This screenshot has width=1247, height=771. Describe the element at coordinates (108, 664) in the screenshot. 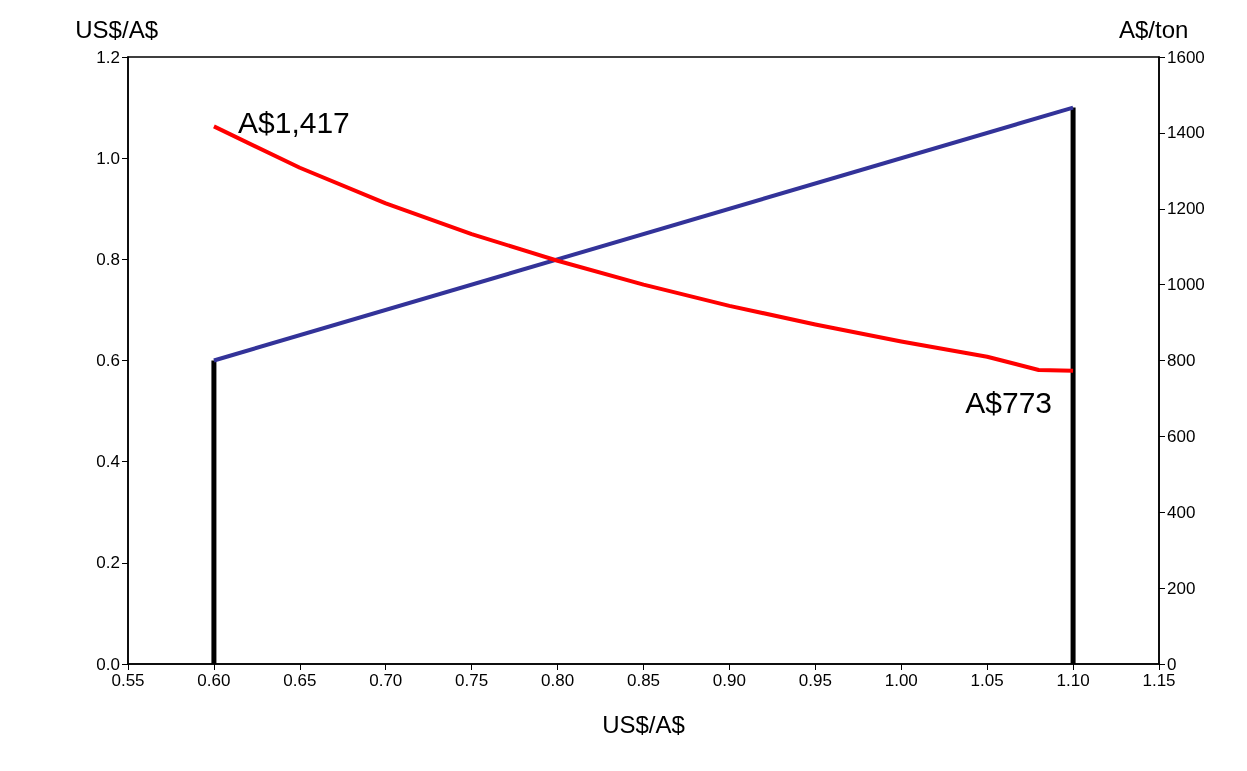

I see `y-tick-label: 0.0` at that location.